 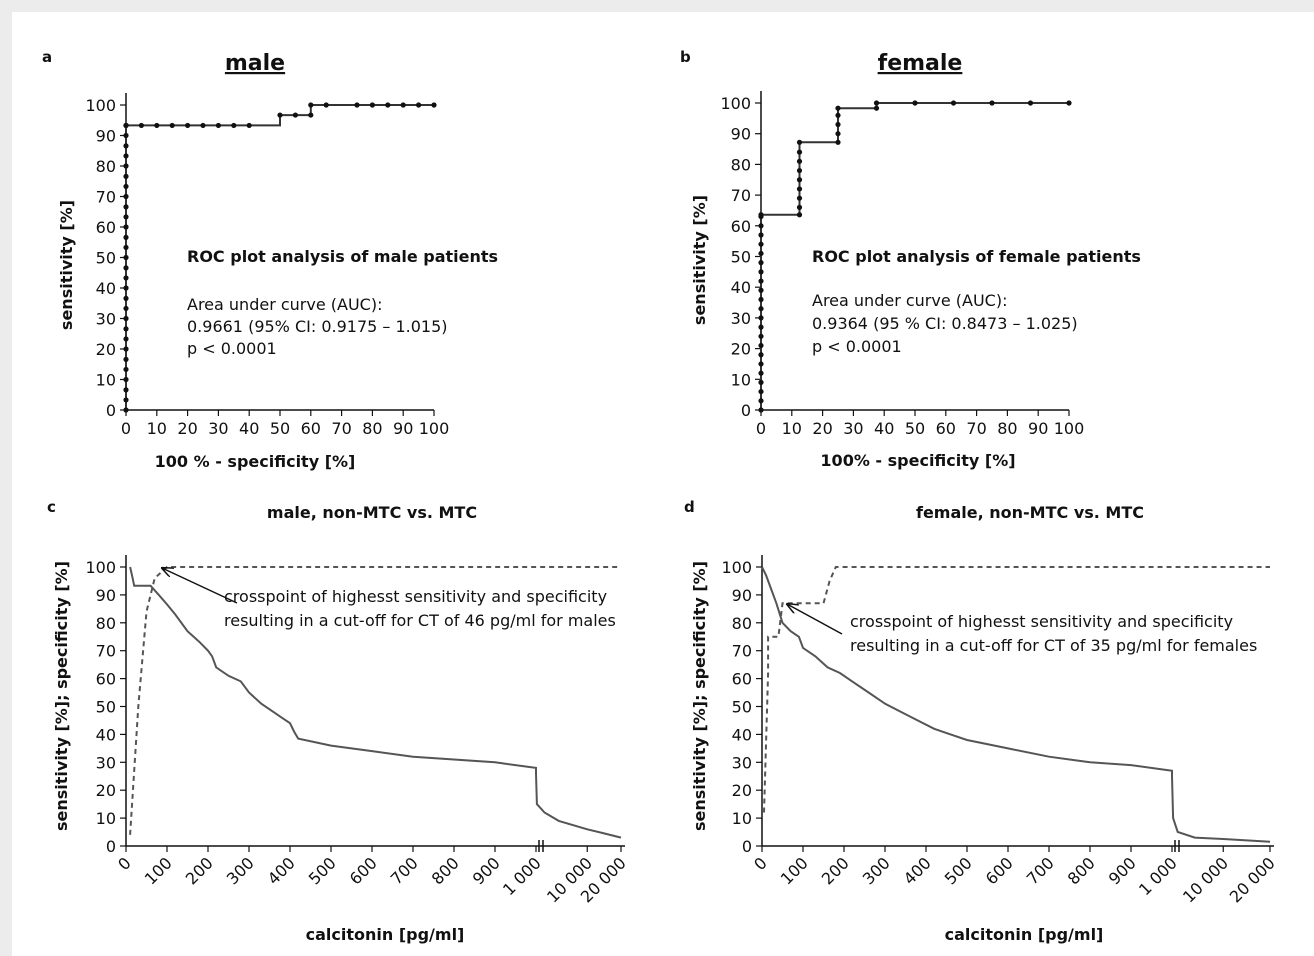 What do you see at coordinates (486, 870) in the screenshot?
I see `x-tick-label: 900` at bounding box center [486, 870].